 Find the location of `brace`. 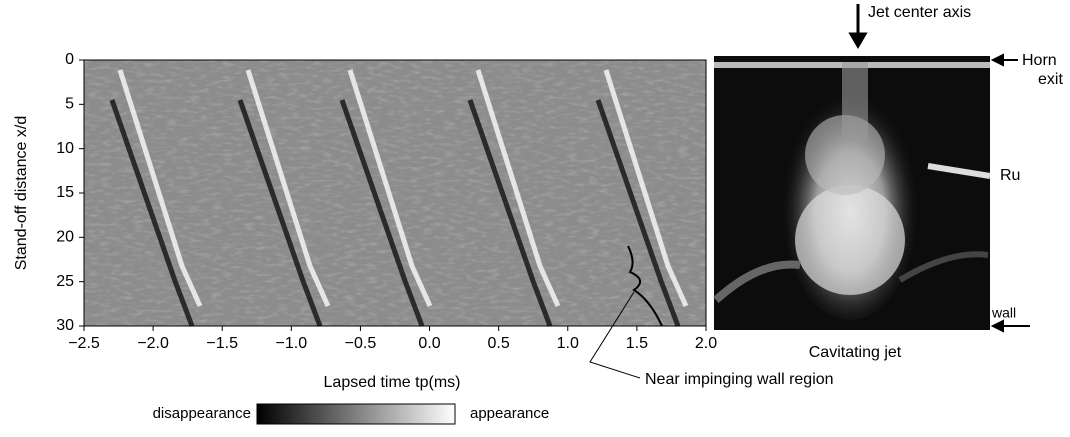

brace is located at coordinates (645, 286).